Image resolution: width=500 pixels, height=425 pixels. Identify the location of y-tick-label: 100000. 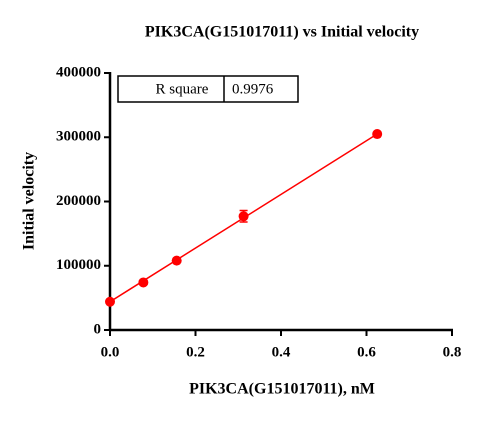
(78, 265).